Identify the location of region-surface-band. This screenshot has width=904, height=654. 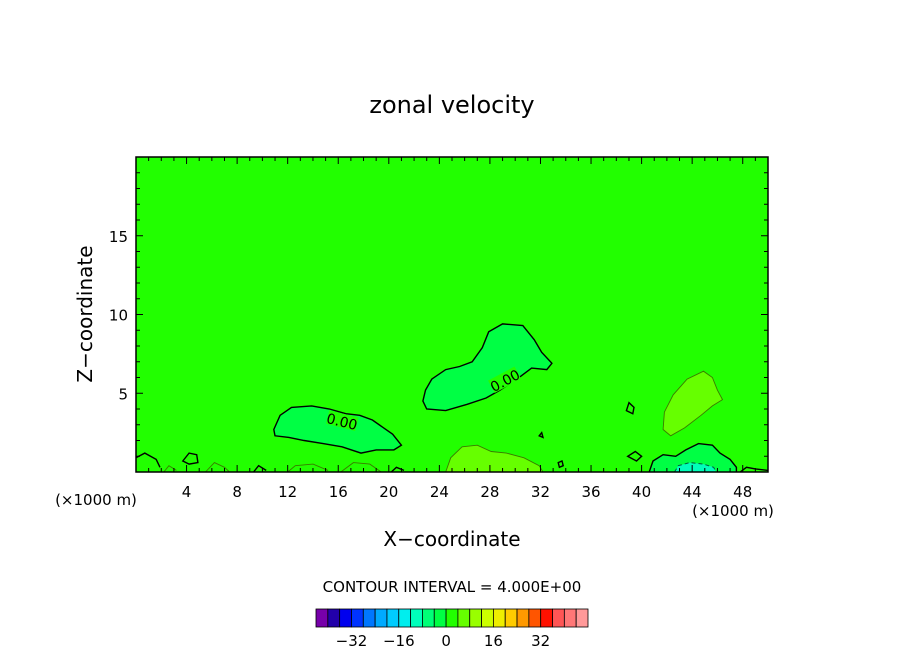
(494, 458).